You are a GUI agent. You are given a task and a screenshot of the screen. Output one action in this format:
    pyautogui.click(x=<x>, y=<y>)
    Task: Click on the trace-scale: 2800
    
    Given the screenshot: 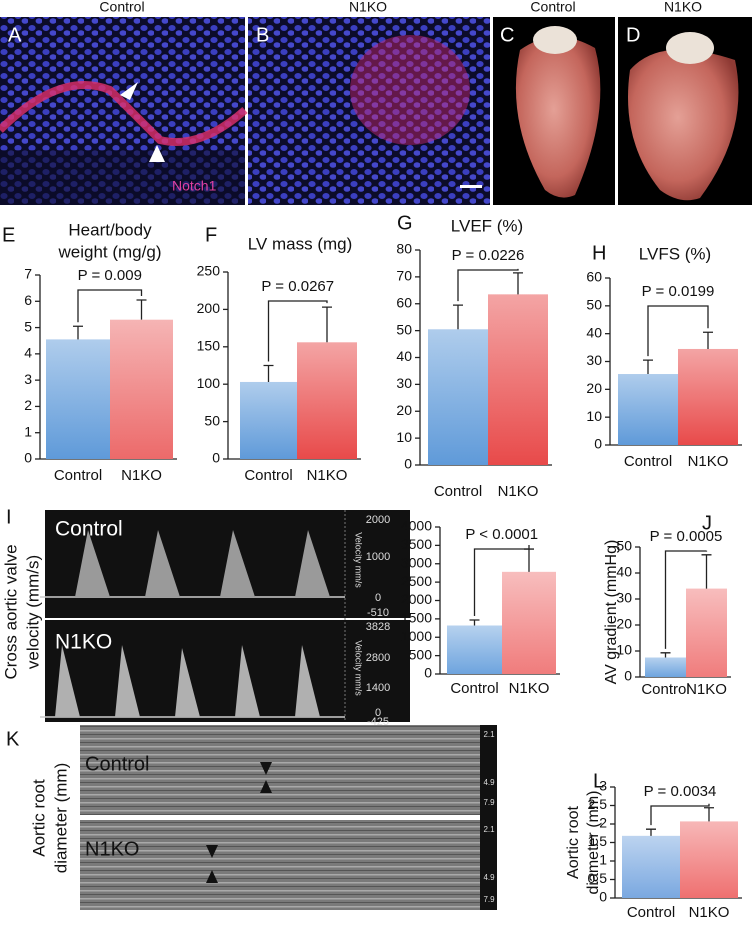 What is the action you would take?
    pyautogui.click(x=378, y=658)
    